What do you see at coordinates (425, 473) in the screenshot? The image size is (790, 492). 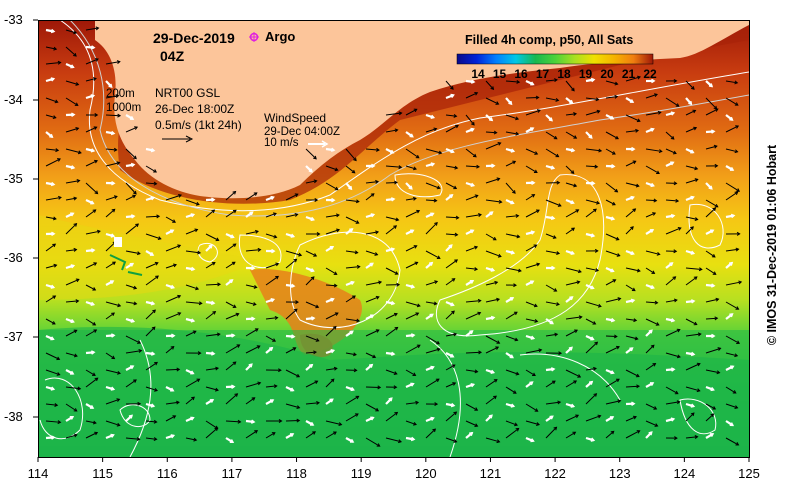 I see `x-tick-label: 120` at bounding box center [425, 473].